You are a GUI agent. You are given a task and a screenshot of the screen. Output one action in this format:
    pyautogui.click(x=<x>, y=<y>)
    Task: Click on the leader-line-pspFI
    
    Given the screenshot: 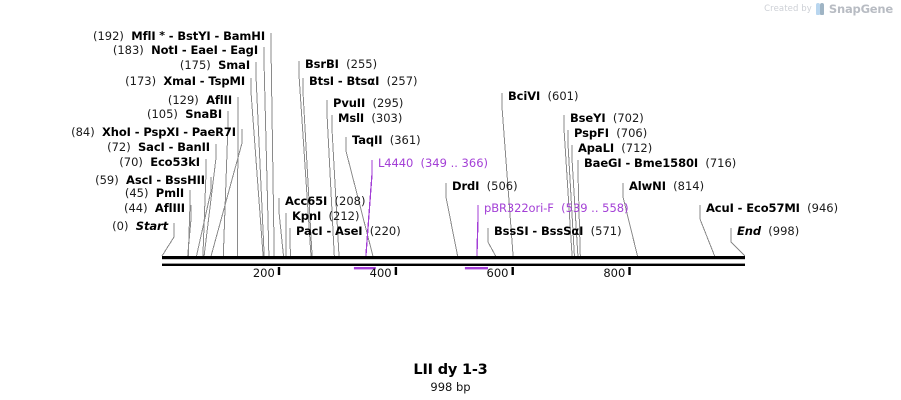 What is the action you would take?
    pyautogui.click(x=571, y=193)
    